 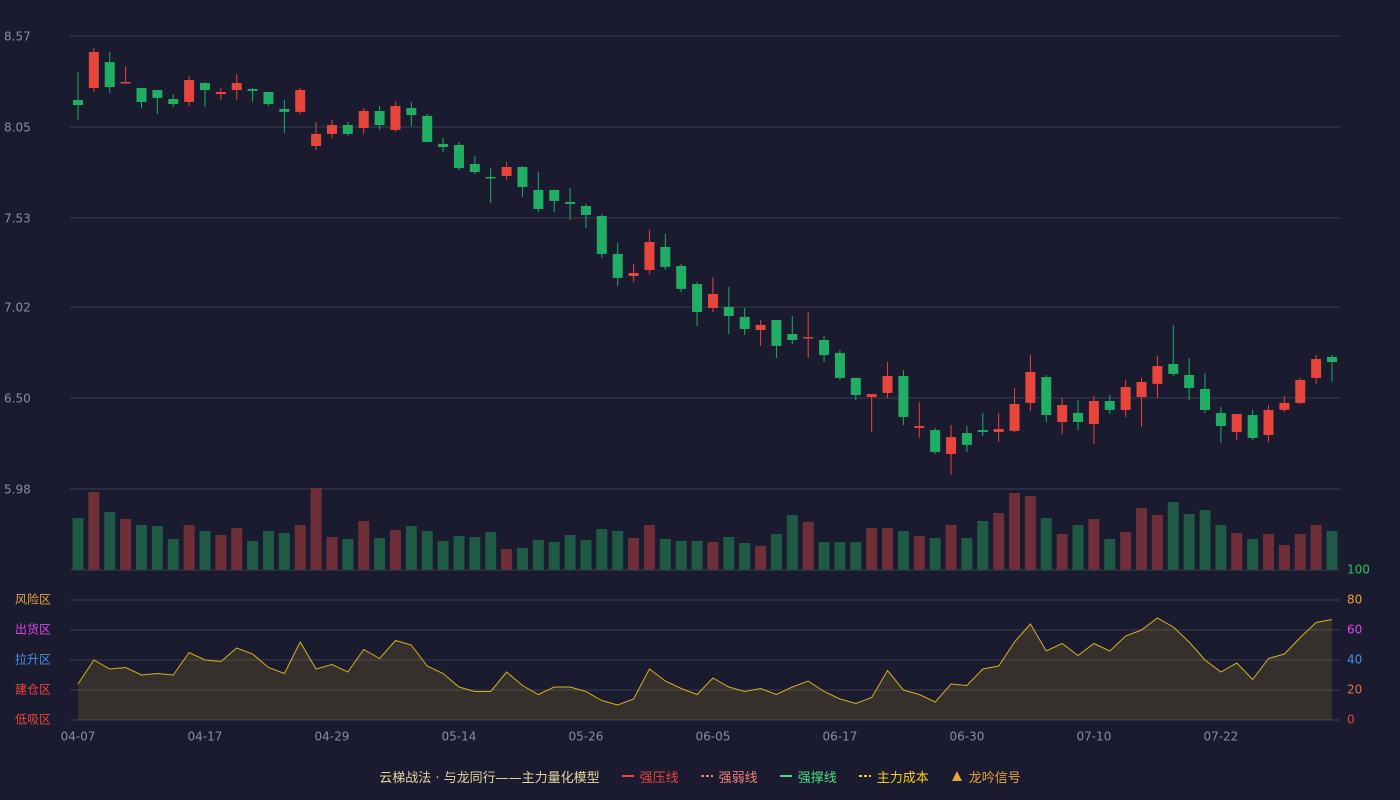 I want to click on legend-item: 主力成本, so click(x=893, y=776).